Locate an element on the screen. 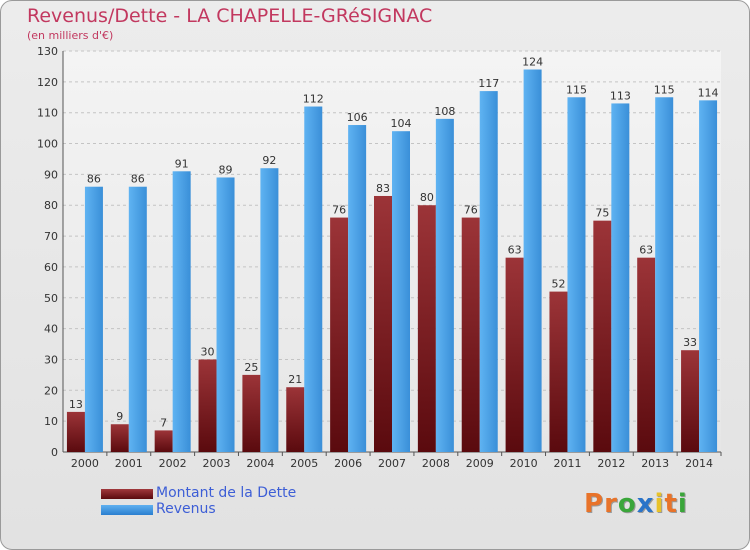 Image resolution: width=750 pixels, height=550 pixels. y-tick-label: 60 is located at coordinates (51, 267).